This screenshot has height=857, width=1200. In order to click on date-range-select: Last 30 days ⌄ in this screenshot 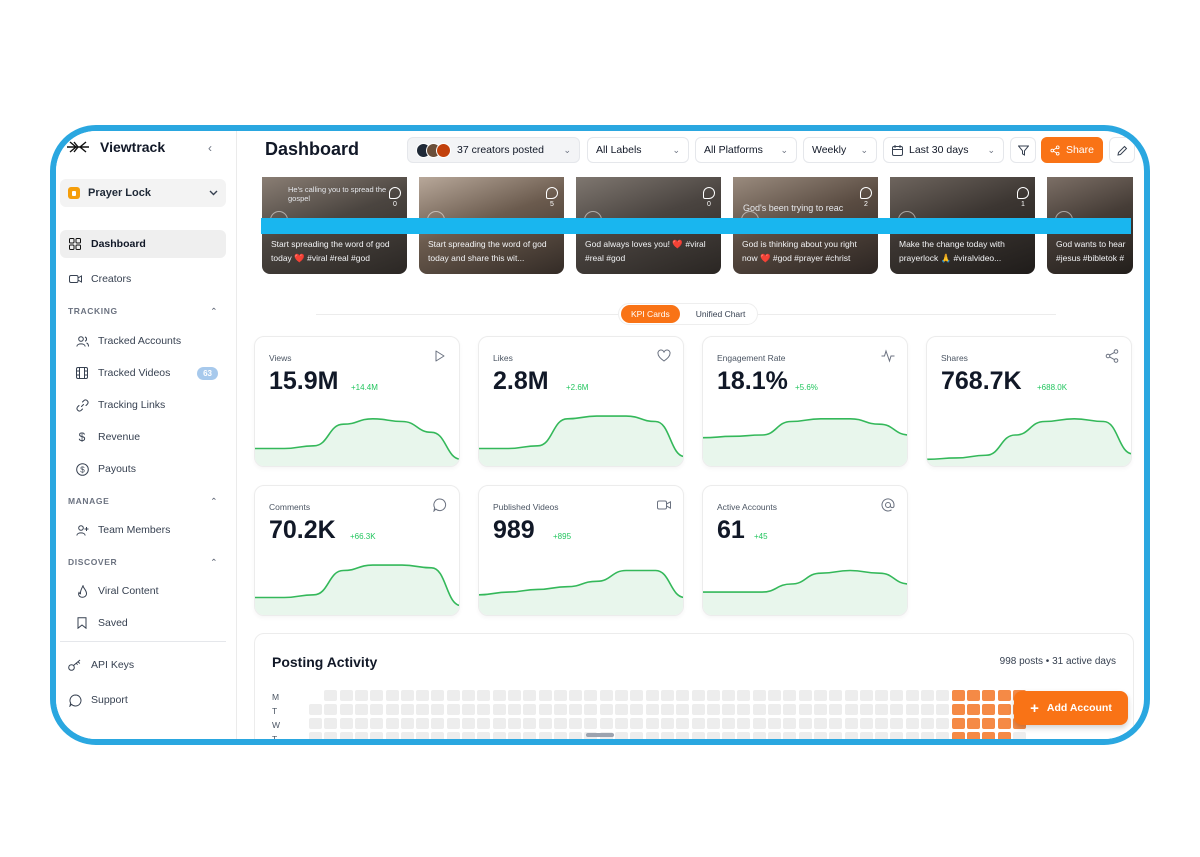, I will do `click(943, 150)`.